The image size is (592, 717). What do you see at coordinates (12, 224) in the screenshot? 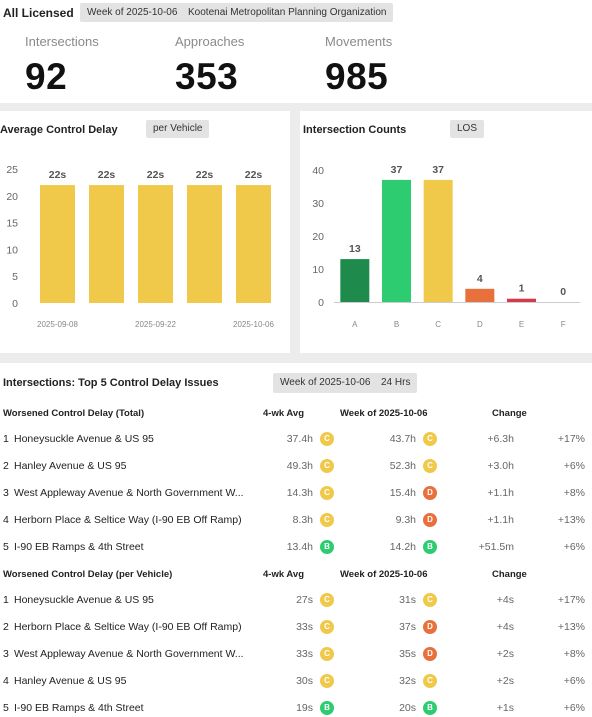
I see `y-tick-label: 15` at bounding box center [12, 224].